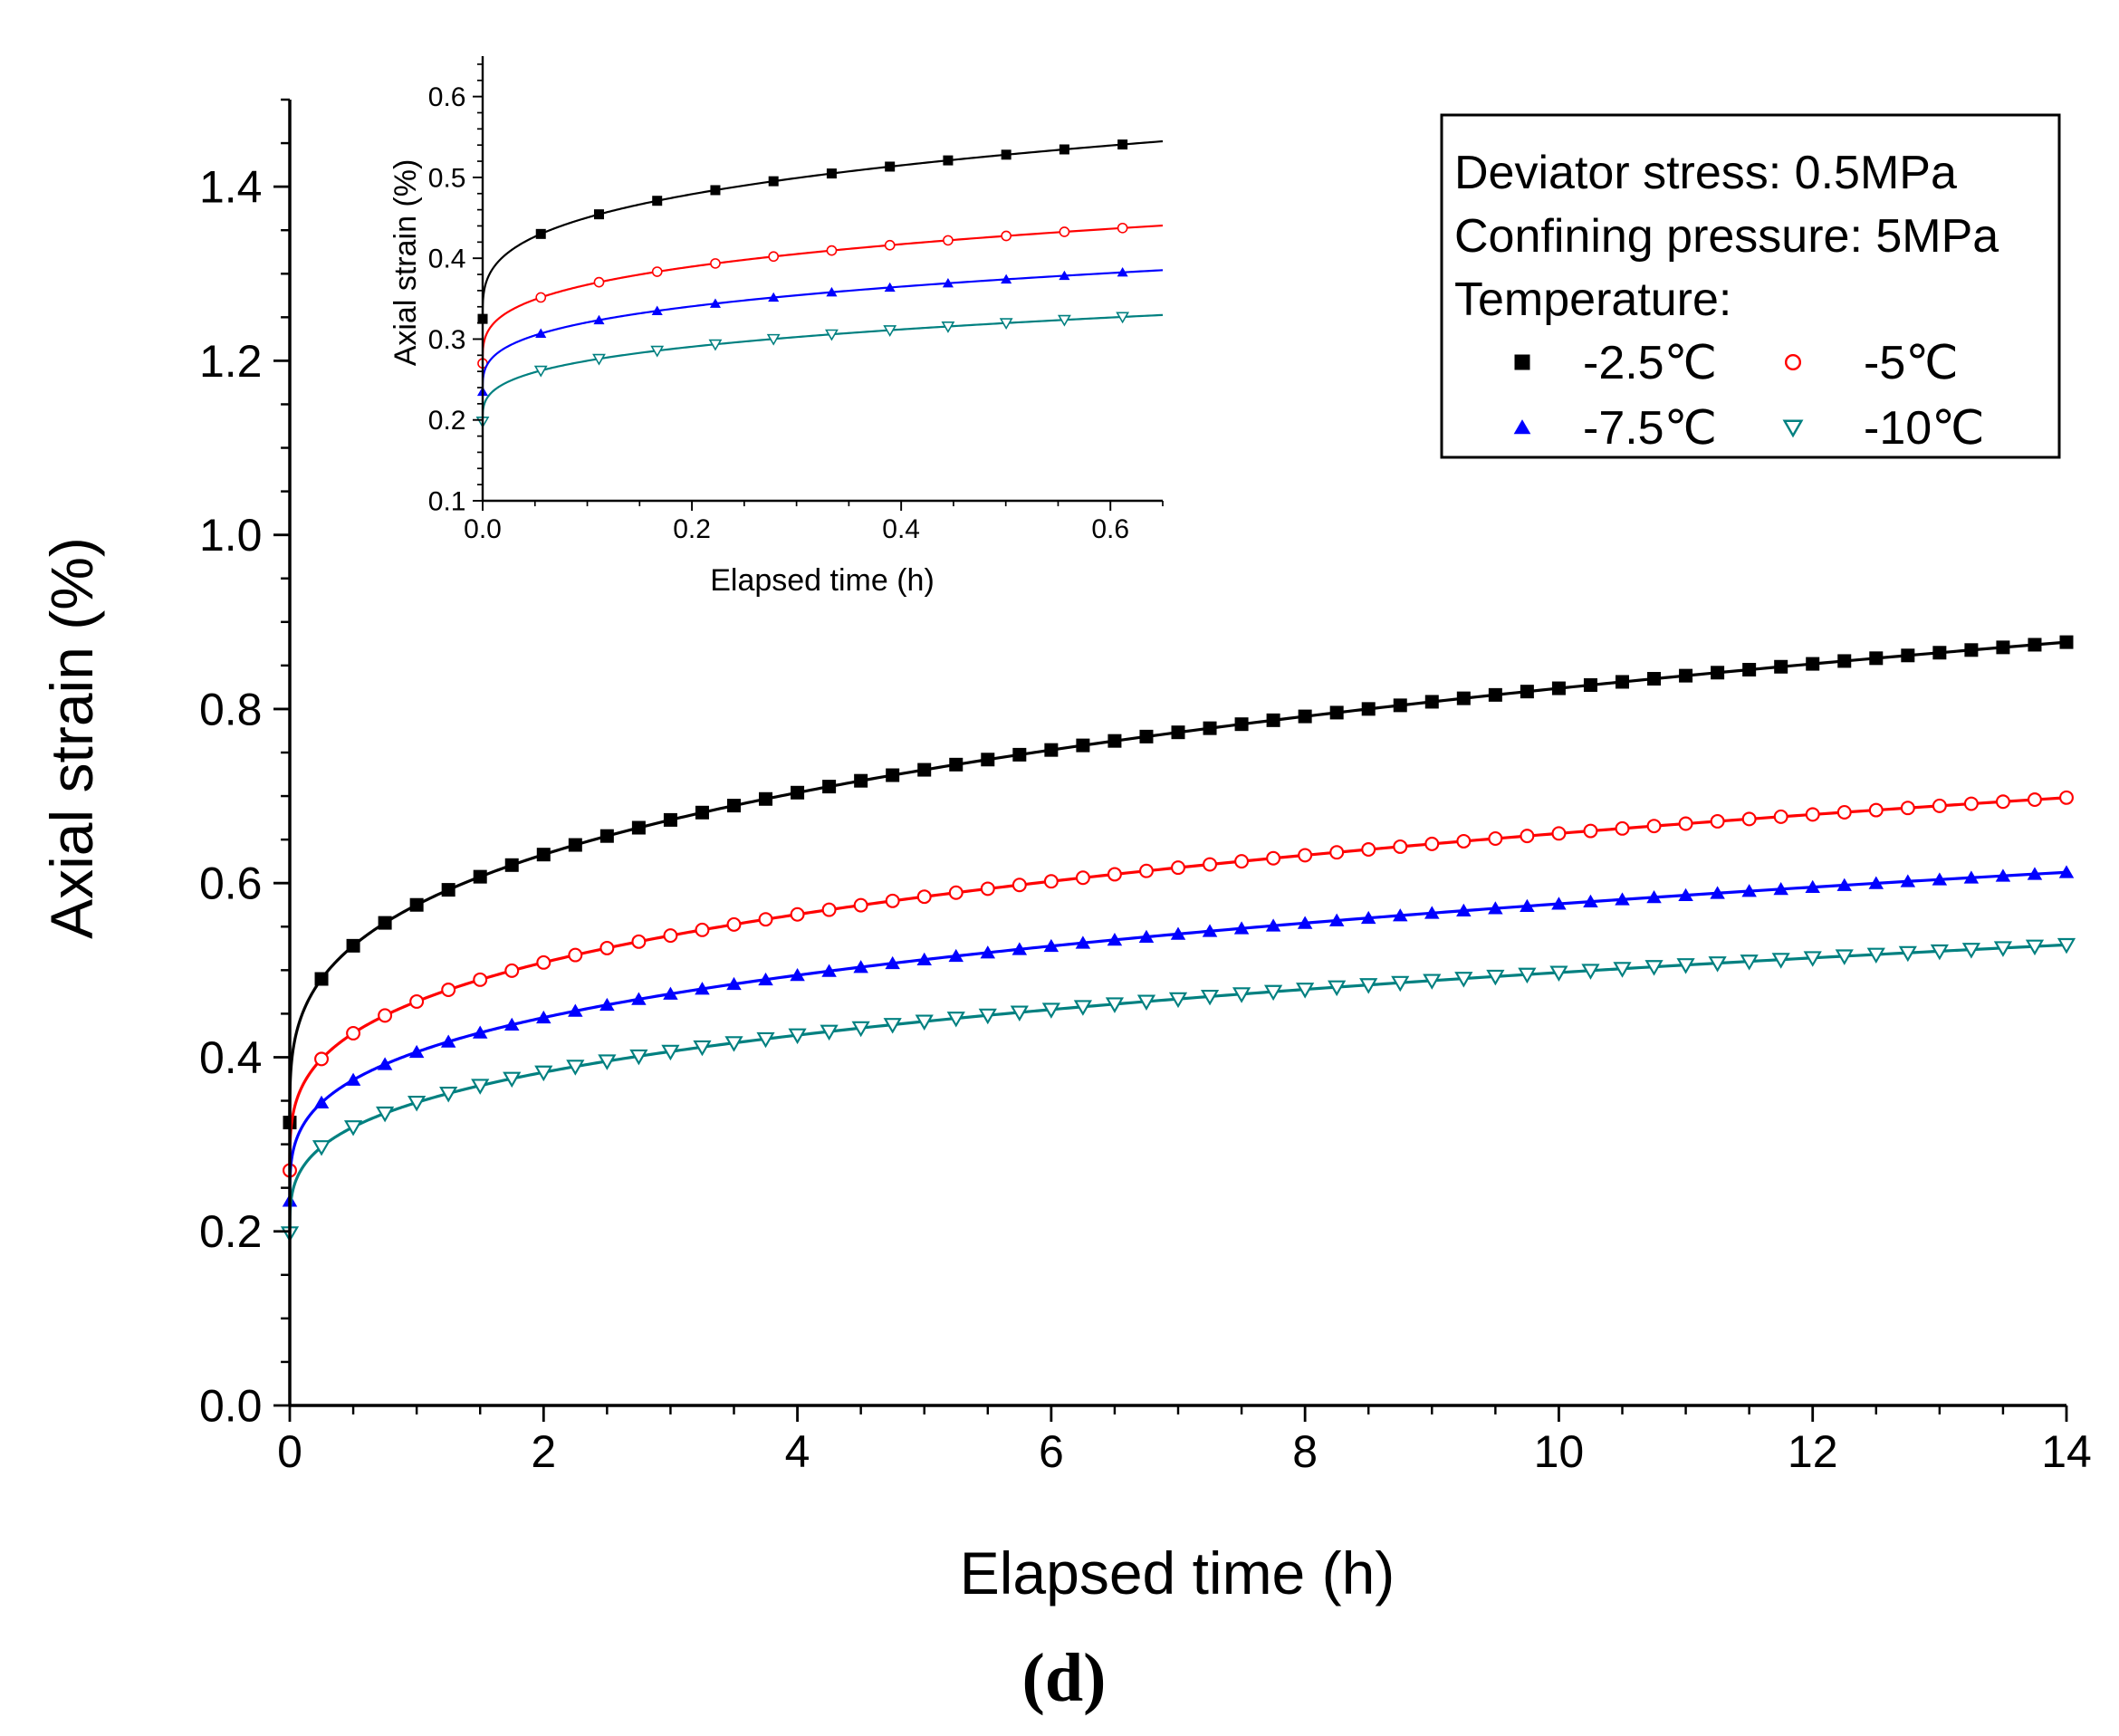 This screenshot has height=1736, width=2119. What do you see at coordinates (1593, 299) in the screenshot?
I see `legend-temperature: Temperature:` at bounding box center [1593, 299].